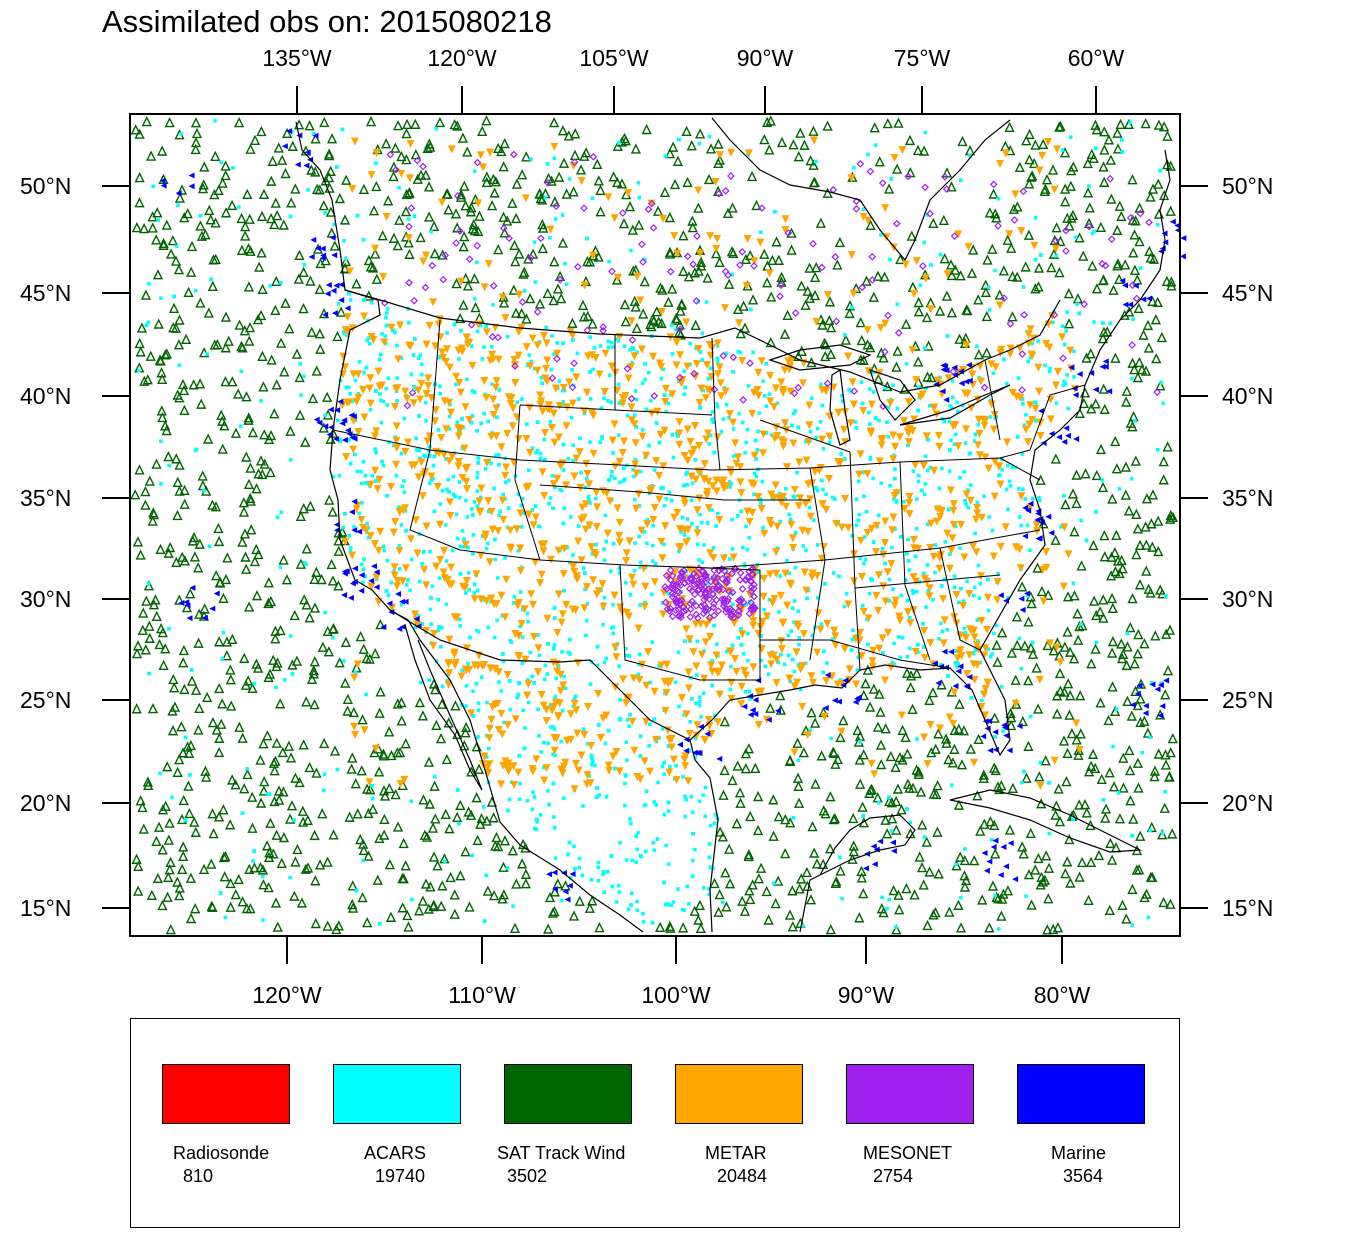  What do you see at coordinates (561, 1153) in the screenshot?
I see `legend-label: SAT Track Wind` at bounding box center [561, 1153].